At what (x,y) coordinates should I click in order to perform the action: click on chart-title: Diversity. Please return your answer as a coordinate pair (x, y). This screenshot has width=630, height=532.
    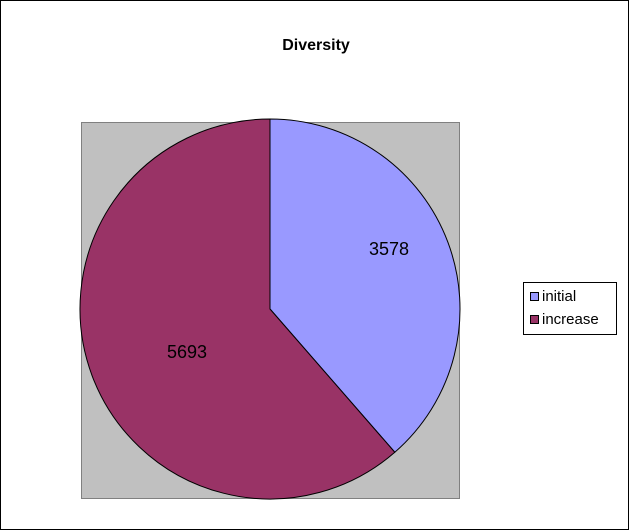
    Looking at the image, I should click on (316, 45).